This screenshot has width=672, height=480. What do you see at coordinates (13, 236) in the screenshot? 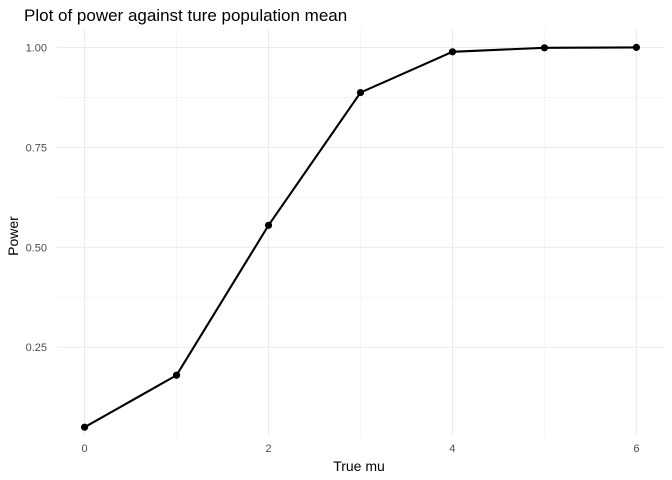
I see `y-axis-title: Power` at bounding box center [13, 236].